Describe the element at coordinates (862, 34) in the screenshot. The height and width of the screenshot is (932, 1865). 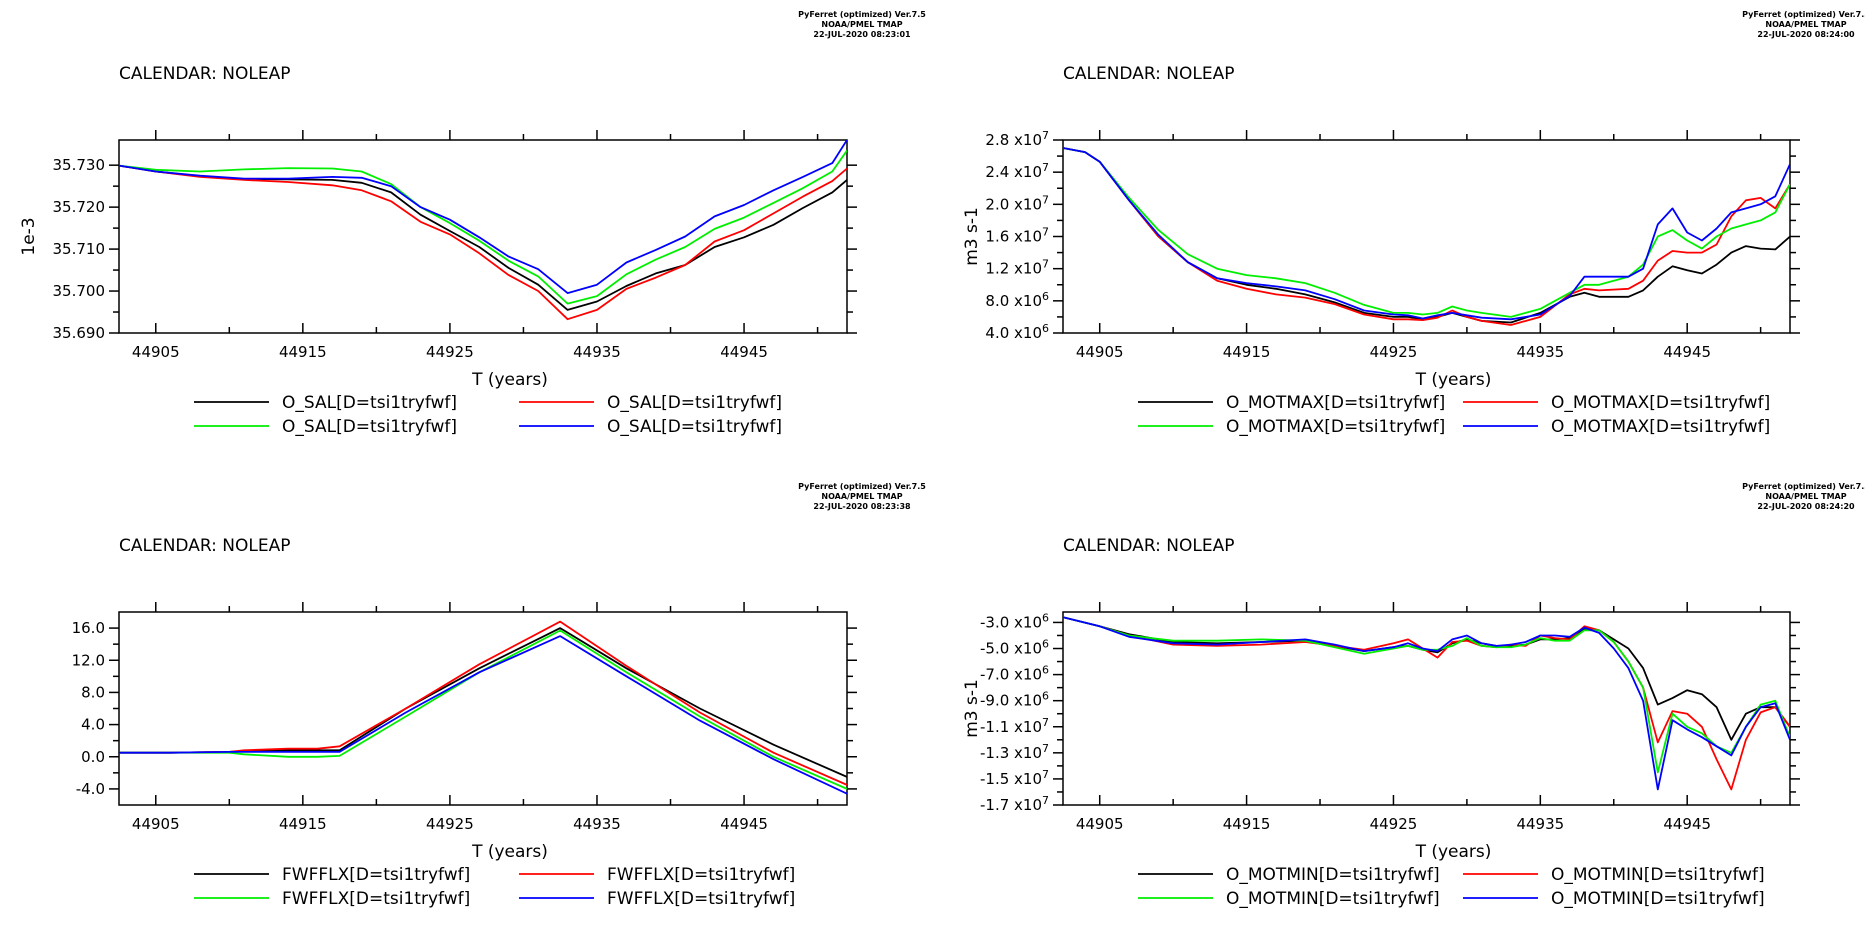
I see `timestamp-text: 22-JUL-2020 08:23:01` at that location.